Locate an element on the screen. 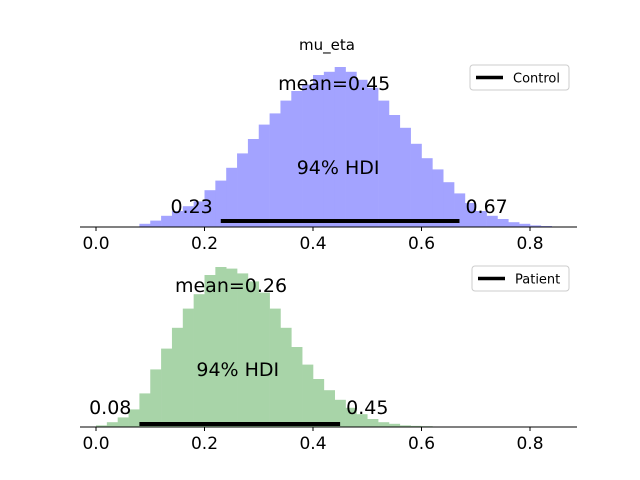  mean-label: mean=0.45 is located at coordinates (334, 84).